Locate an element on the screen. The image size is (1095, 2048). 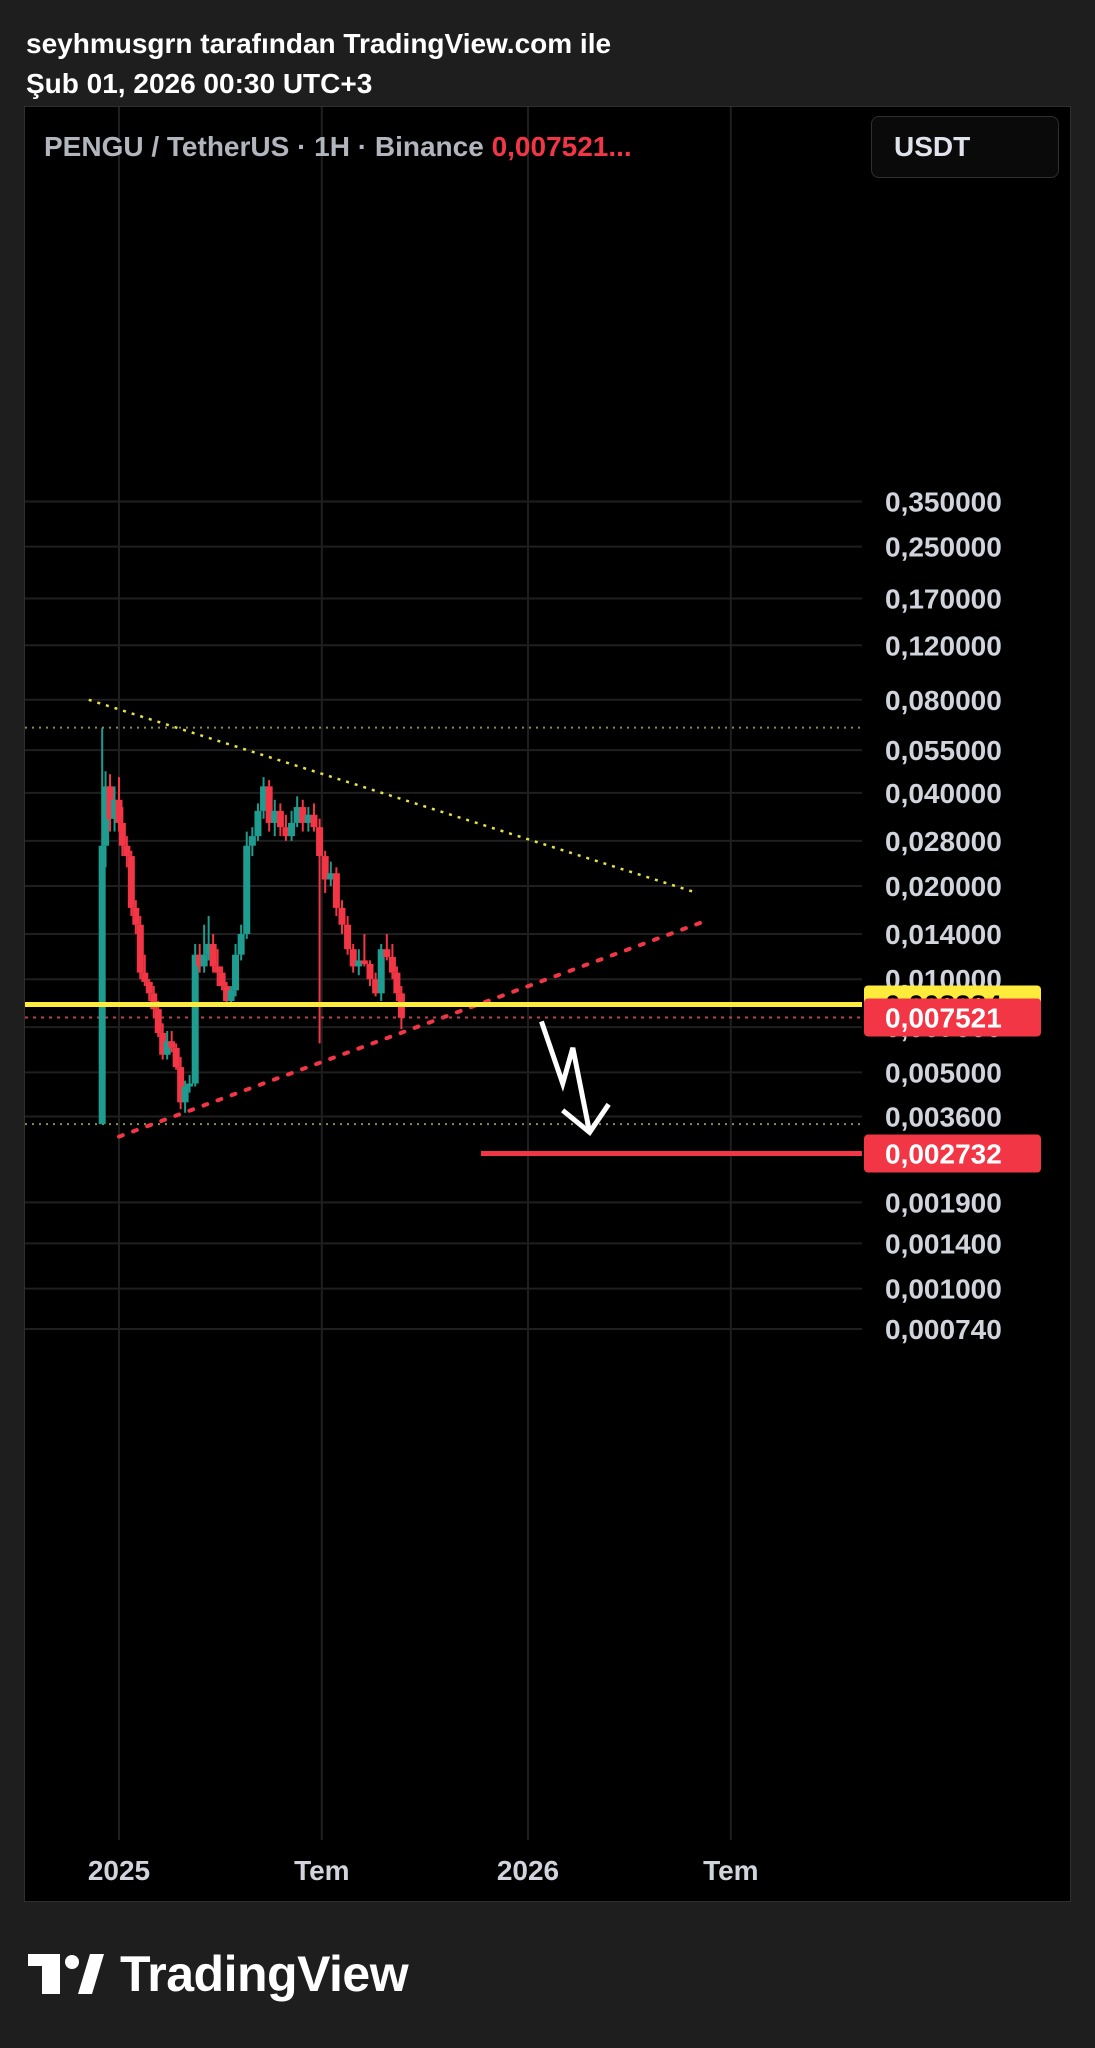
x-tick-label: 2026 is located at coordinates (528, 1870).